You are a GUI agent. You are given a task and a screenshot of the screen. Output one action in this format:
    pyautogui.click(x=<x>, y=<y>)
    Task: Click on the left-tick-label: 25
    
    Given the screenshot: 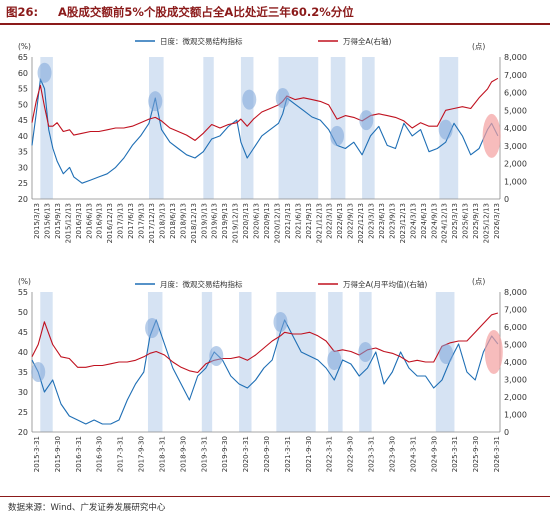 What is the action you would take?
    pyautogui.click(x=23, y=412)
    